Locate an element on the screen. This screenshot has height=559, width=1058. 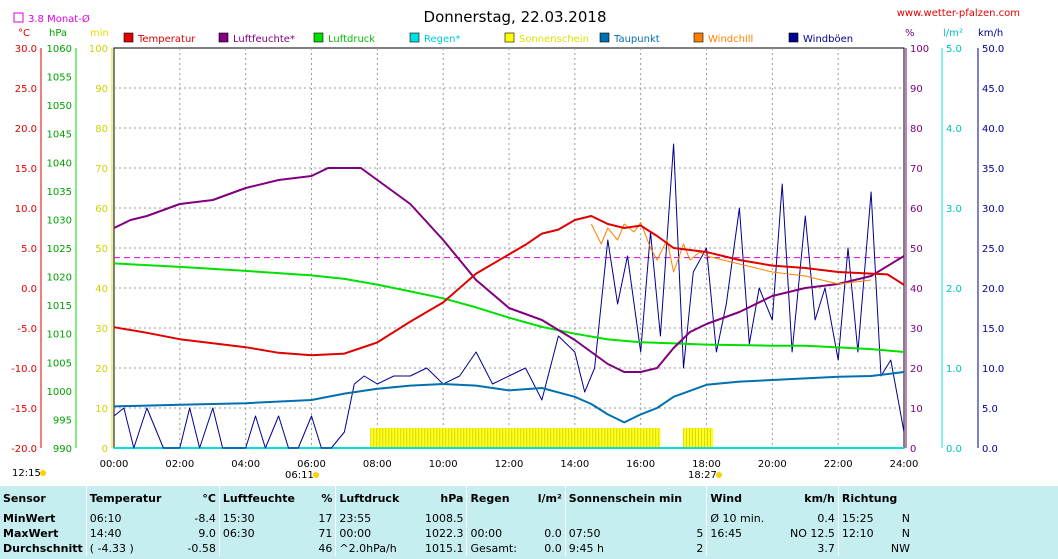
x-tick-label: 22:00 is located at coordinates (838, 464).